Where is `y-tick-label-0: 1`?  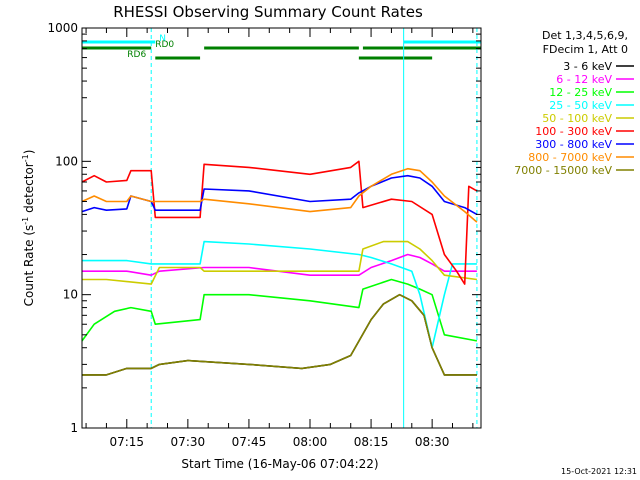
y-tick-label-0: 1 is located at coordinates (74, 428).